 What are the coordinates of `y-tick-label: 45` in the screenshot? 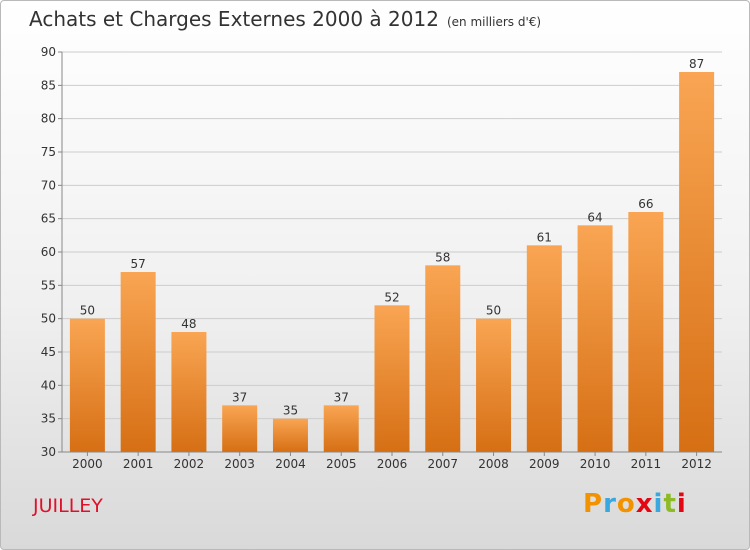 It's located at (48, 352).